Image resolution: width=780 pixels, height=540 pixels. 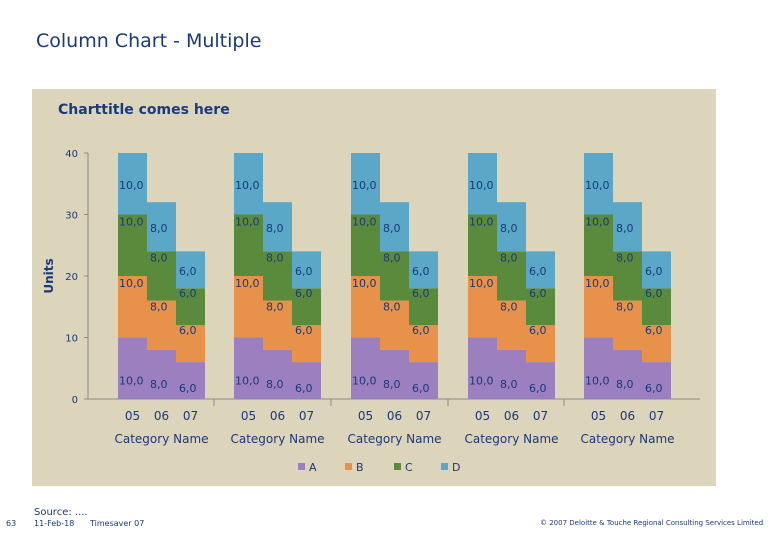 I want to click on page-title: Column Chart - Multiple, so click(x=149, y=41).